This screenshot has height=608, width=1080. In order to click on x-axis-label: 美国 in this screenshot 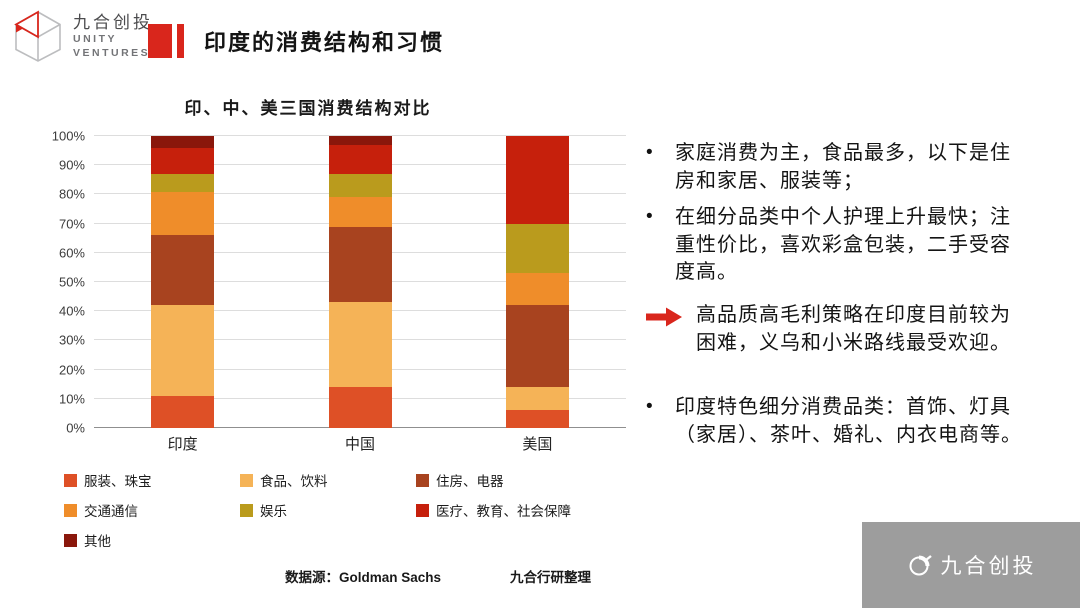, I will do `click(537, 444)`.